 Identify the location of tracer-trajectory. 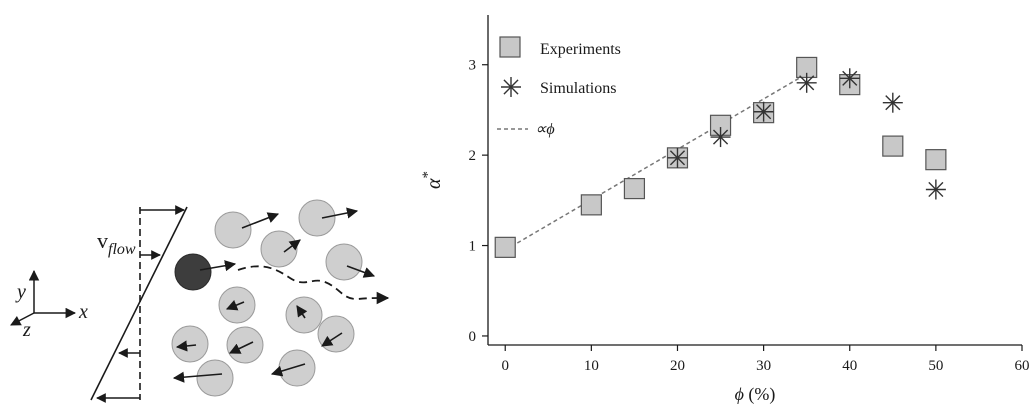
(313, 285).